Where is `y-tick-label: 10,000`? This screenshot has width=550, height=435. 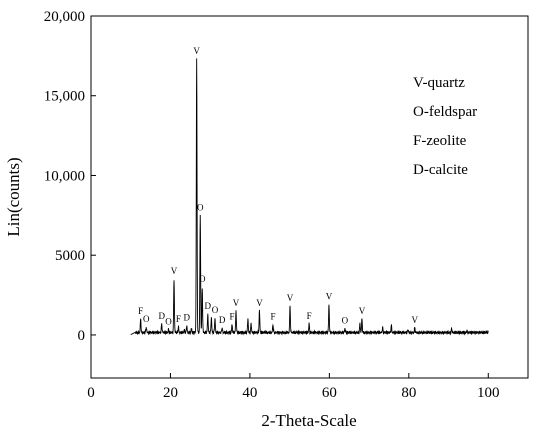 y-tick-label: 10,000 is located at coordinates (64, 176).